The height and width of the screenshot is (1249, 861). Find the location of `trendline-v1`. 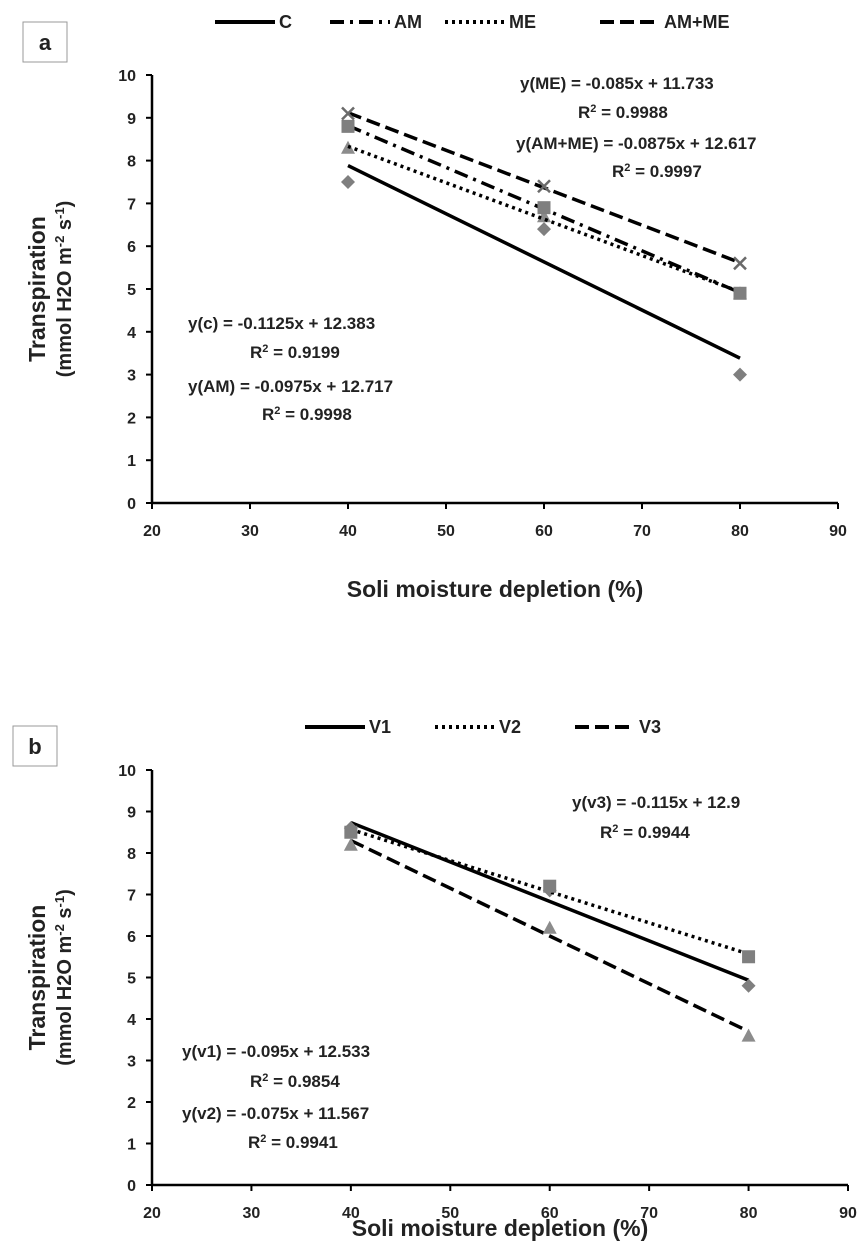

trendline-v1 is located at coordinates (550, 901).